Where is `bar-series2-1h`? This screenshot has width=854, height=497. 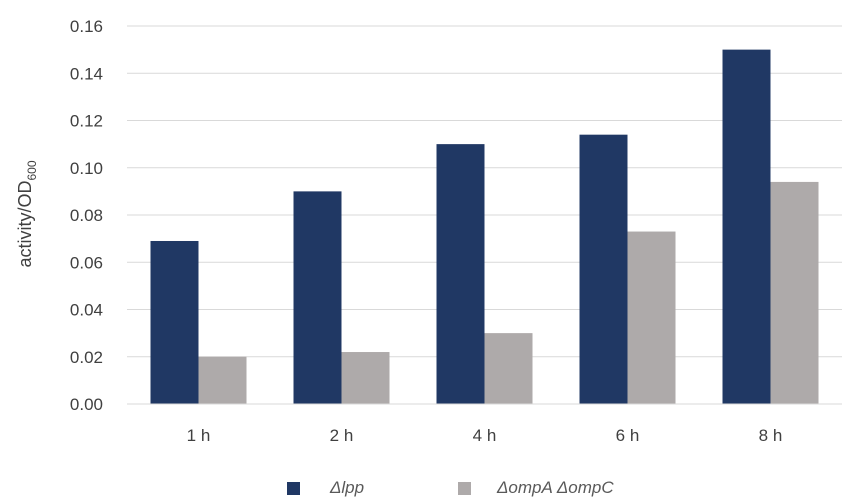
bar-series2-1h is located at coordinates (222, 380).